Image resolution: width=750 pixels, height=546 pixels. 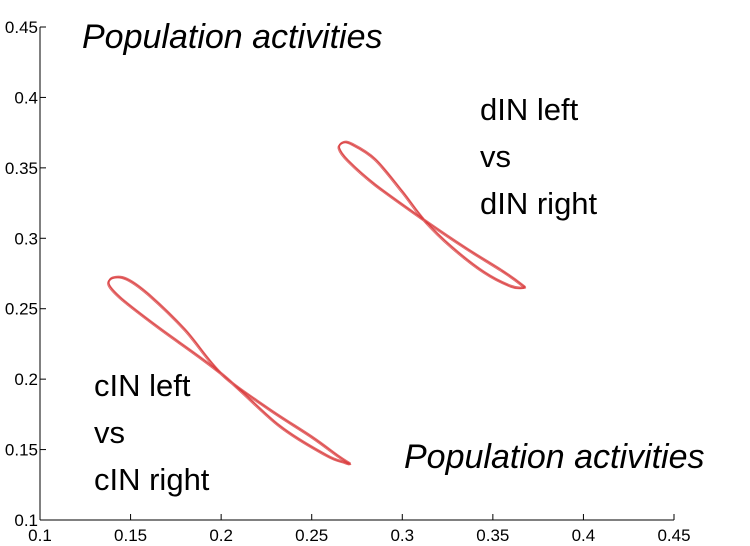 I want to click on din-label-line-1: dIN left, so click(x=529, y=109).